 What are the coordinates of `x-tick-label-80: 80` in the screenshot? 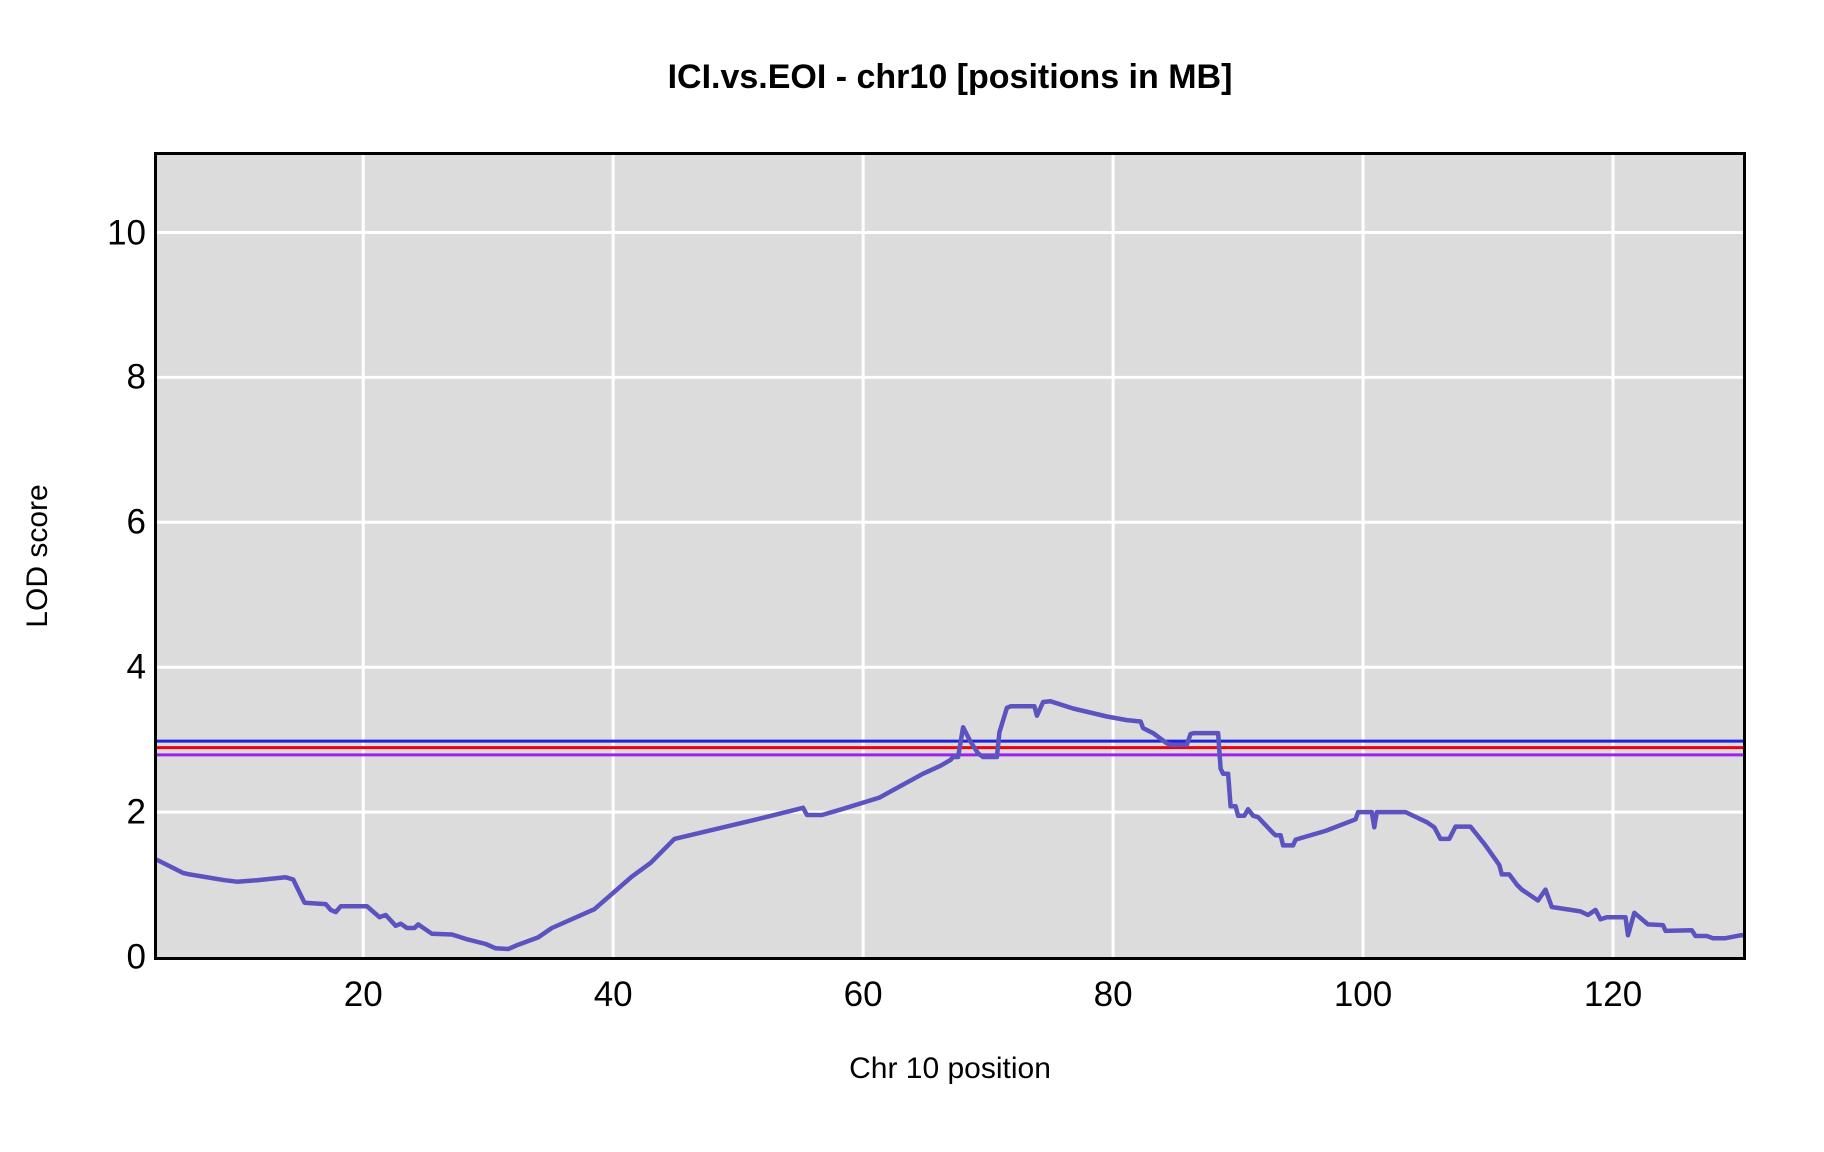 It's located at (1113, 994).